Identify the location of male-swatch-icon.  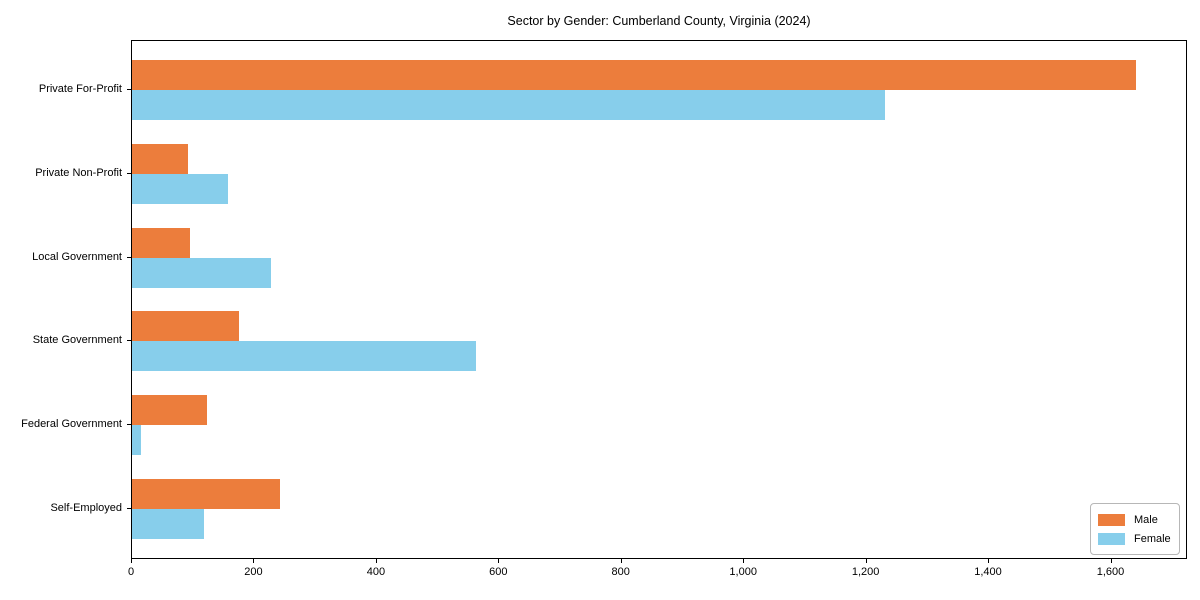
(1111, 519).